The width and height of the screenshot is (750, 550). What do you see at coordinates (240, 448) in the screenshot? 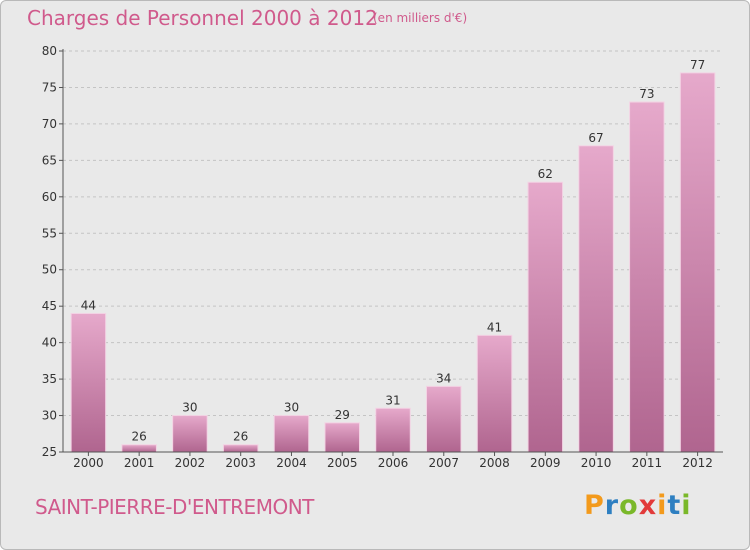
I see `bar-2003` at bounding box center [240, 448].